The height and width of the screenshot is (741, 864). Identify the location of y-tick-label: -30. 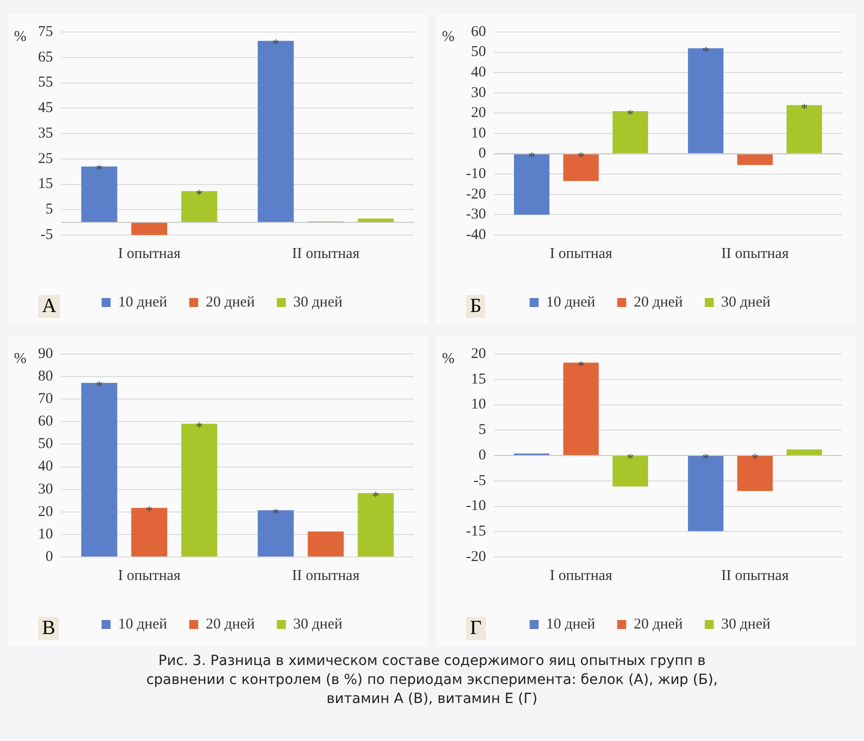
(476, 214).